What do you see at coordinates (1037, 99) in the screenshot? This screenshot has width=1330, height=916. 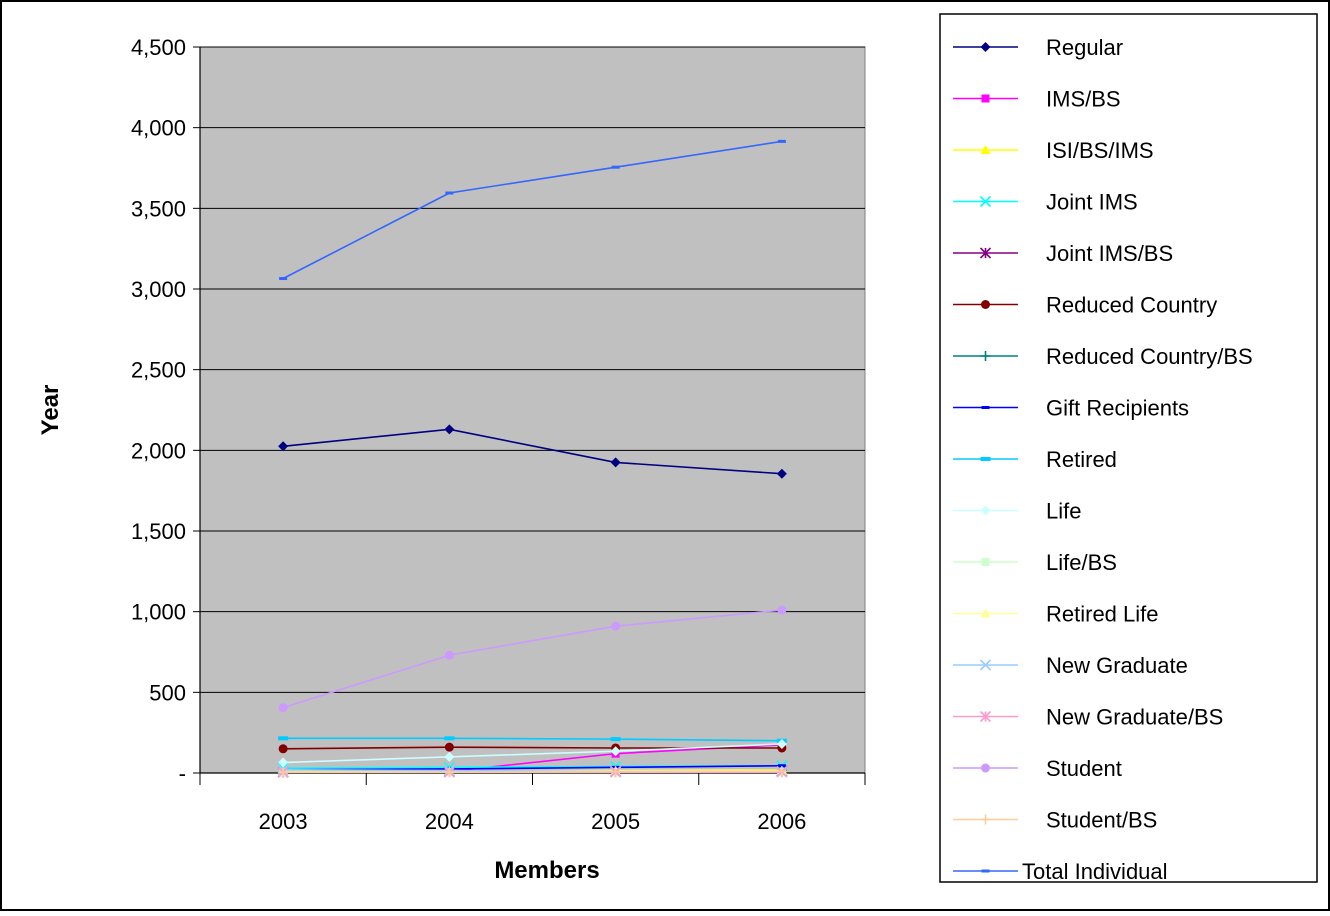 I see `legend-entry: IMS/BS` at bounding box center [1037, 99].